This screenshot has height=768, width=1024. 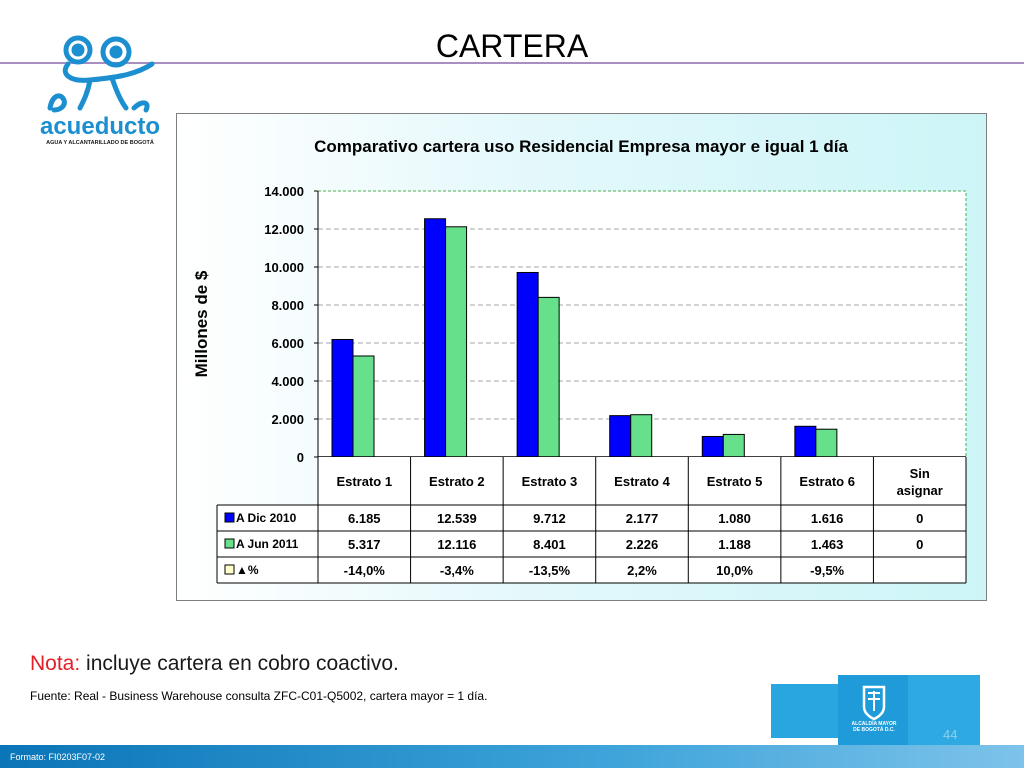 I want to click on seal-line-2: DE BOGOTÁ D.C., so click(x=874, y=730).